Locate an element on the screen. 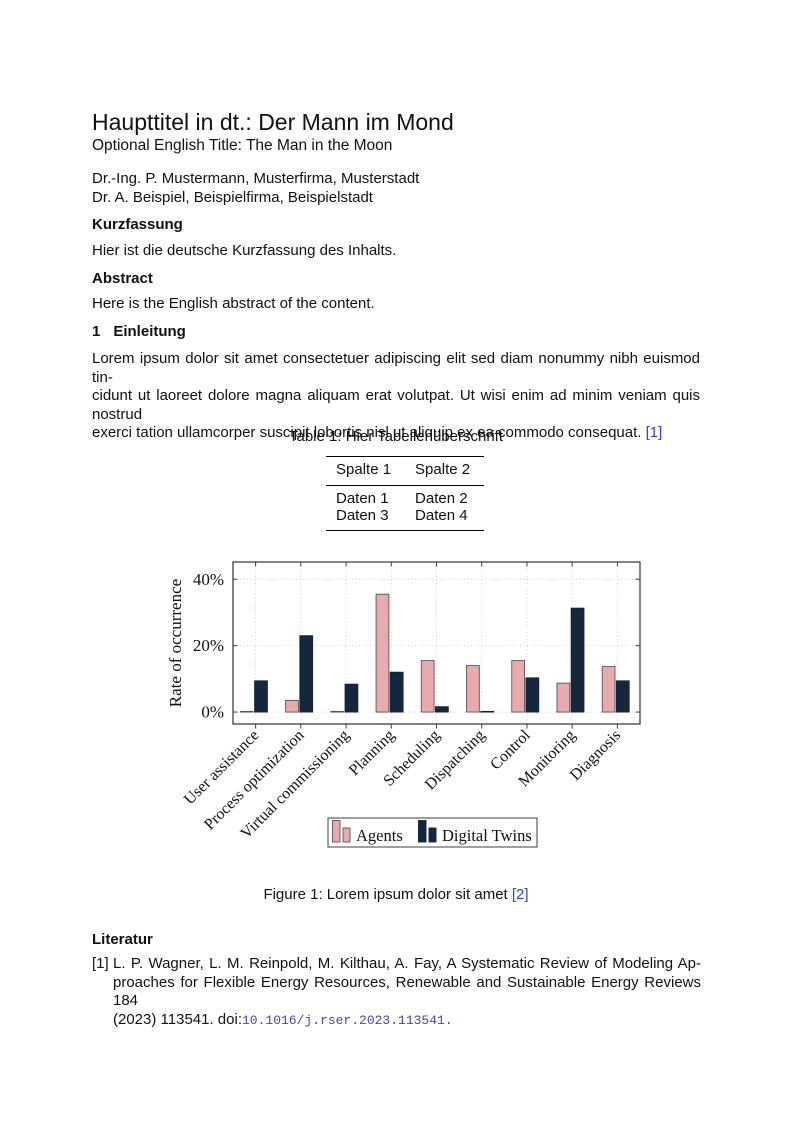  bar-agents-diagnosis is located at coordinates (608, 689).